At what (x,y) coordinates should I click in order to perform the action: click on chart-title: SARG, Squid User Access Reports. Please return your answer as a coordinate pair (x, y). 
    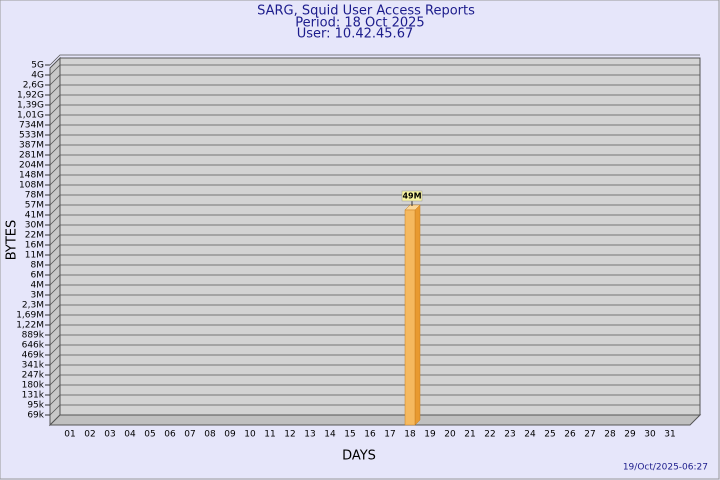
    Looking at the image, I should click on (366, 11).